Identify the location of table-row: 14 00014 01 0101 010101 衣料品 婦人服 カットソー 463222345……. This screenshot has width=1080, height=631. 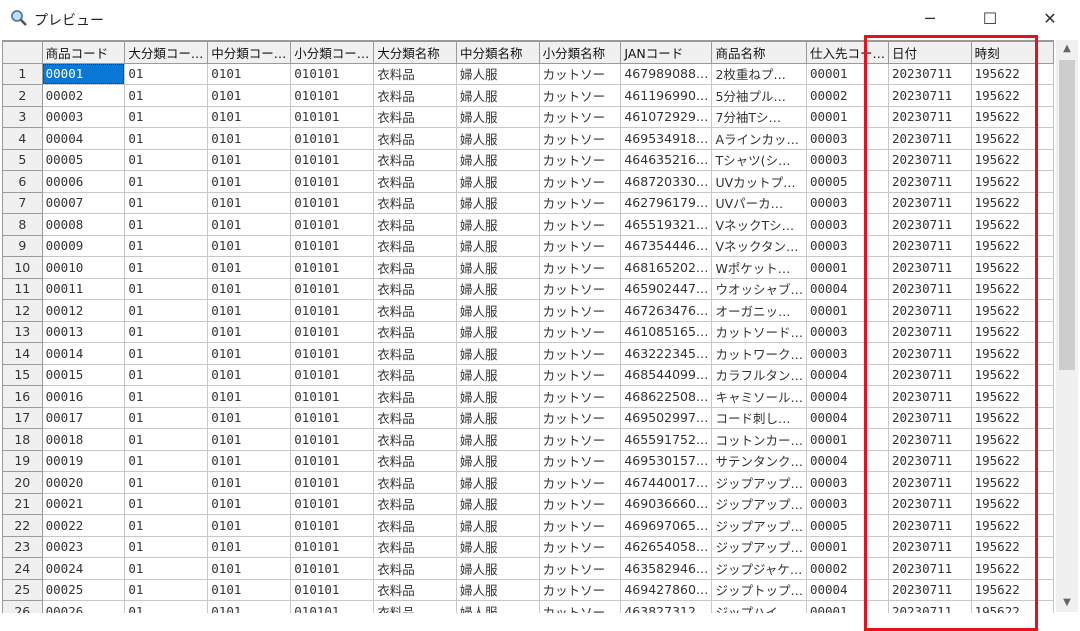
(528, 353).